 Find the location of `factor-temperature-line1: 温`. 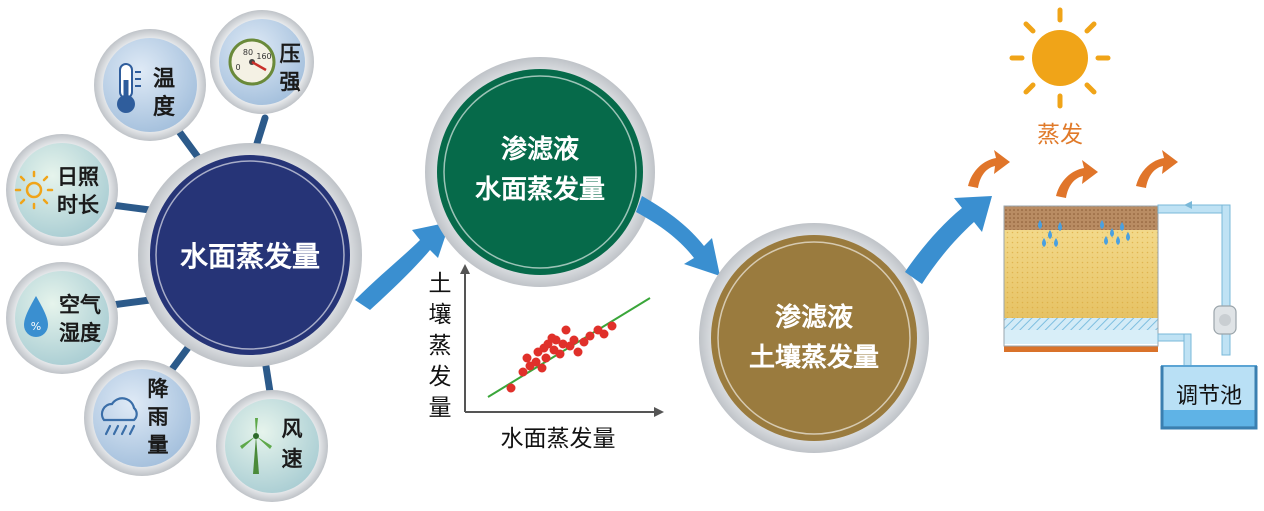

factor-temperature-line1: 温 is located at coordinates (164, 79).